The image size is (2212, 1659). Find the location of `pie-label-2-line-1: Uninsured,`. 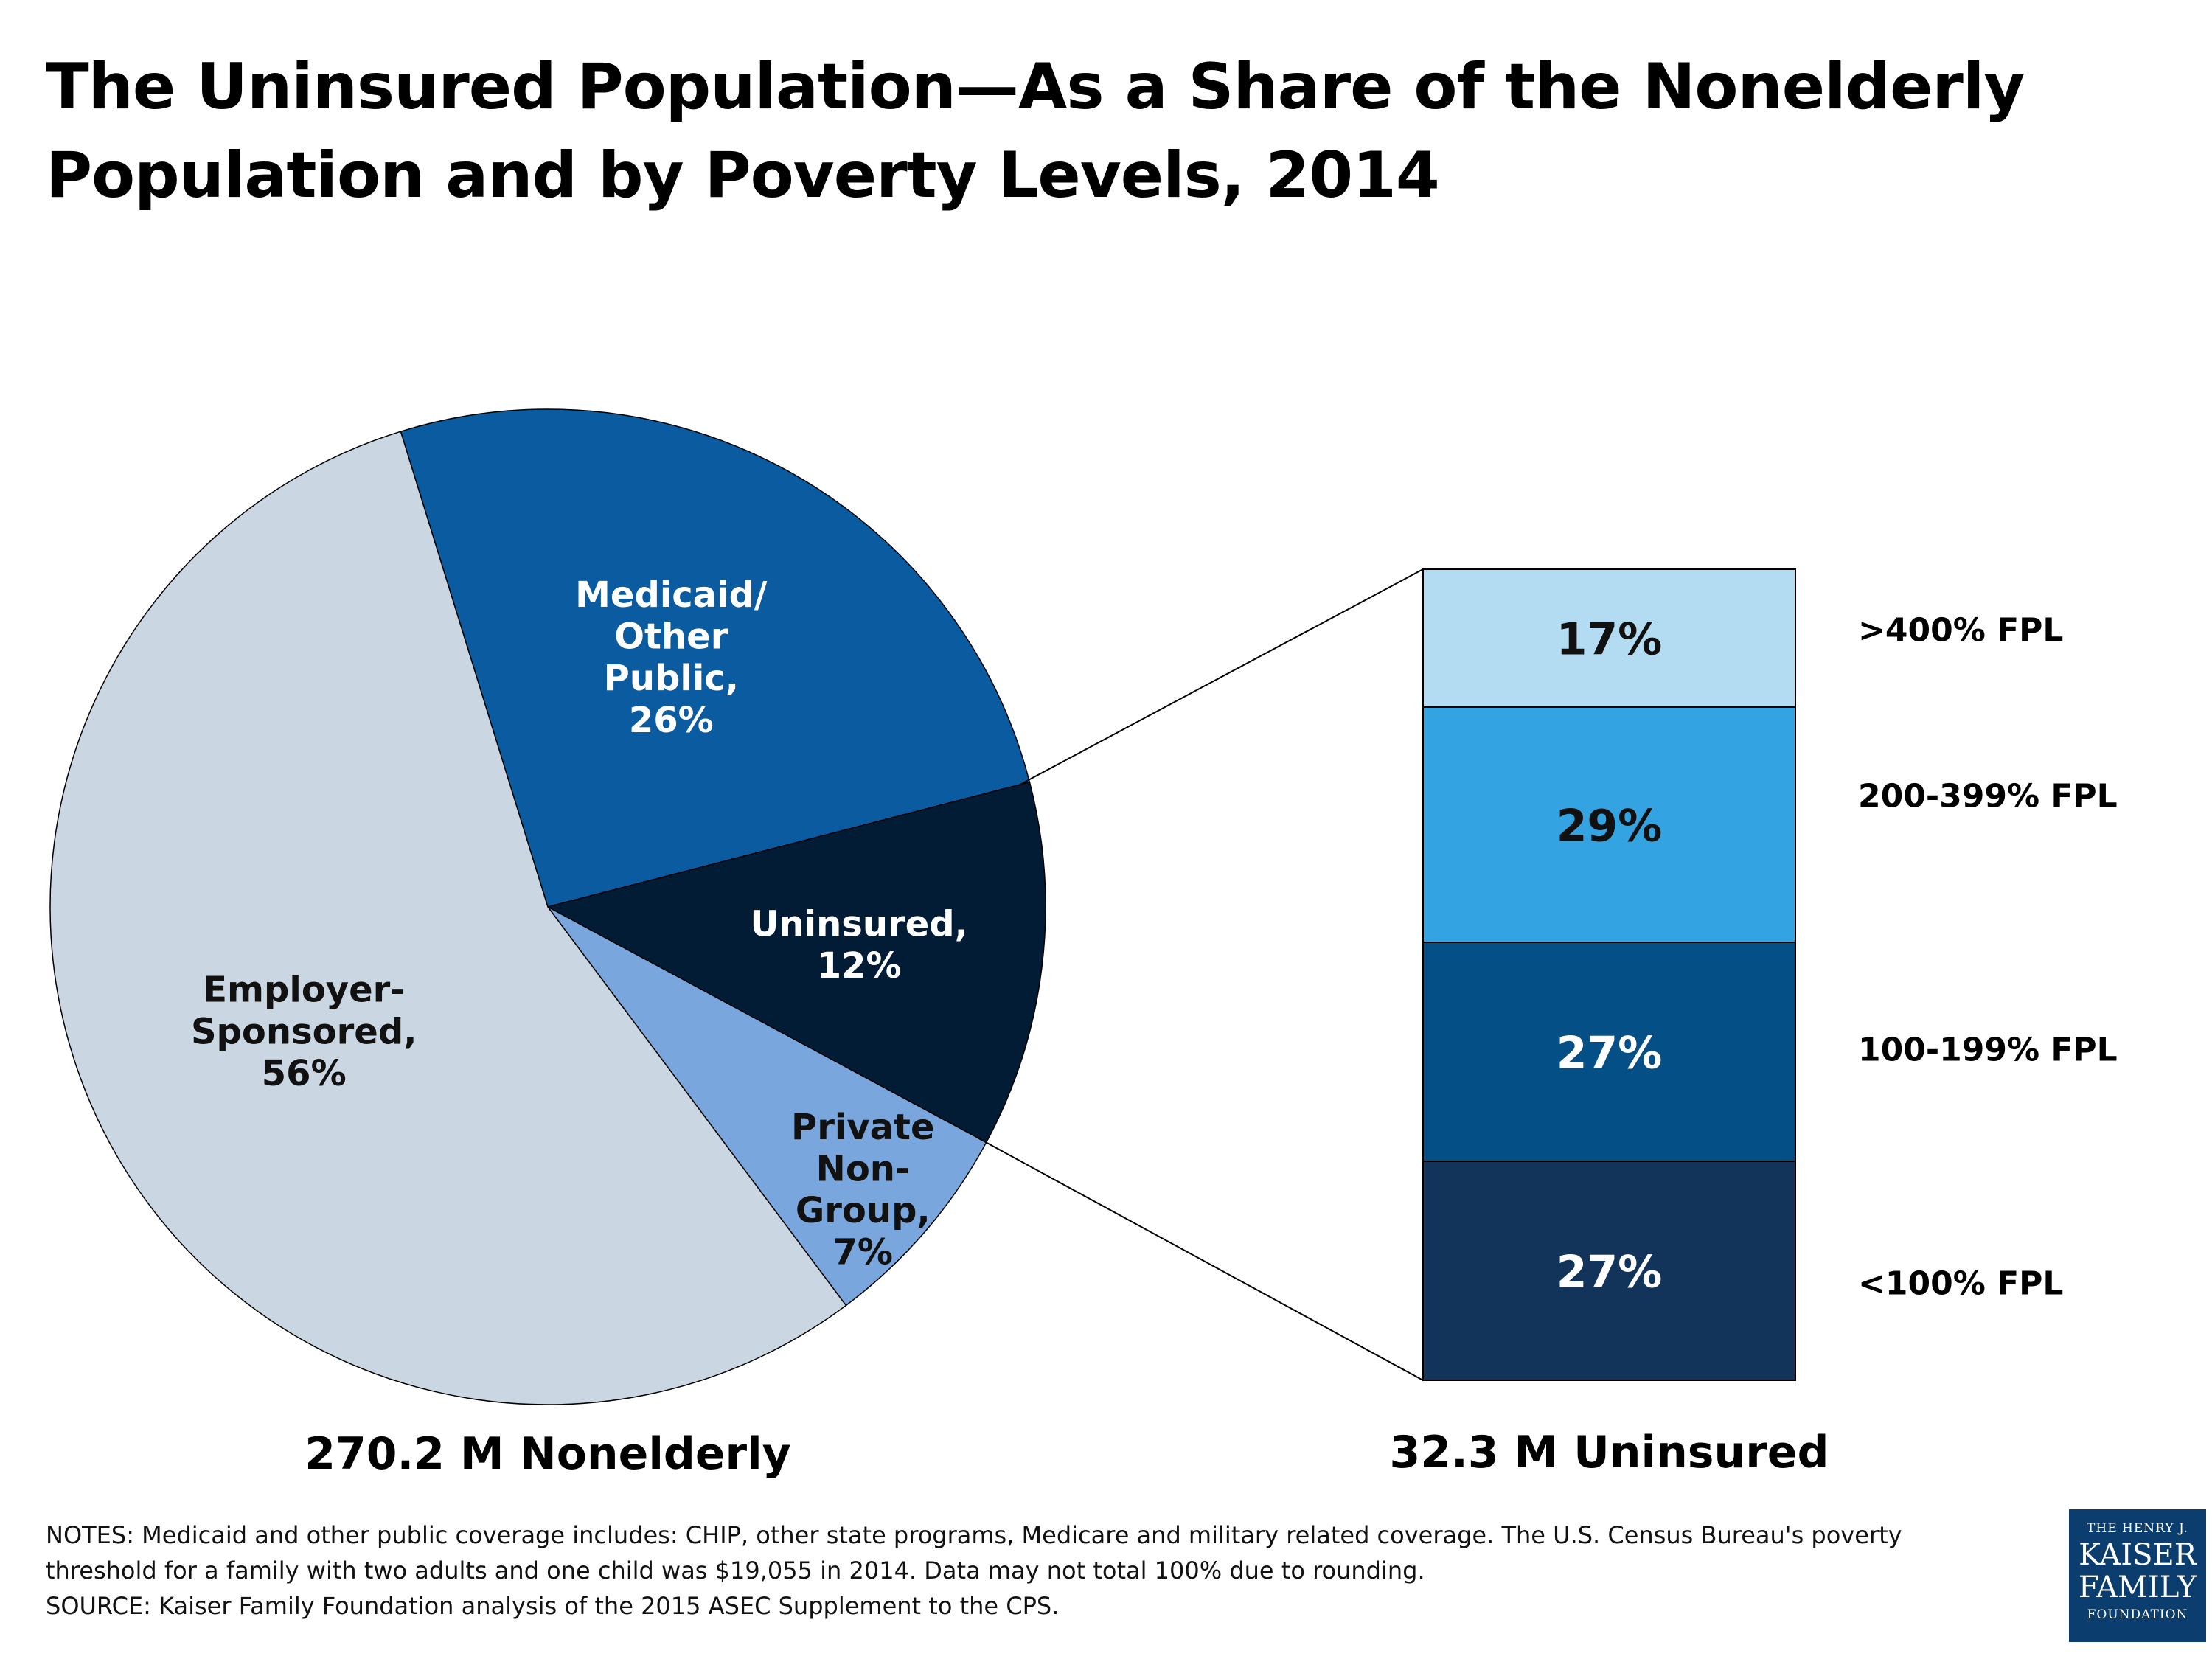

pie-label-2-line-1: Uninsured, is located at coordinates (859, 924).